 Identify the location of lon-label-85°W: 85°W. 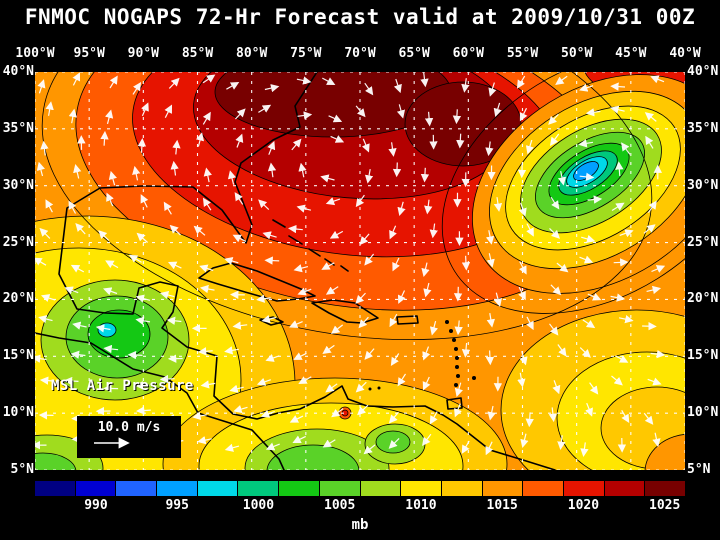
(197, 53).